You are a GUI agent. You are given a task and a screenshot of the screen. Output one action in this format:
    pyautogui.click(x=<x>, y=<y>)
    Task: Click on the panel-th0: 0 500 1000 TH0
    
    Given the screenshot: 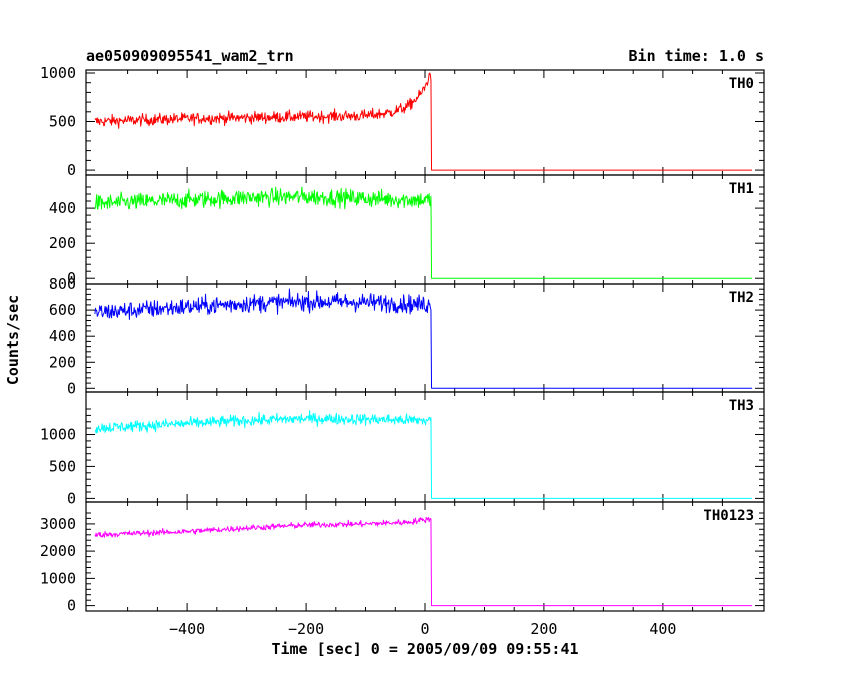 What is the action you would take?
    pyautogui.click(x=402, y=121)
    